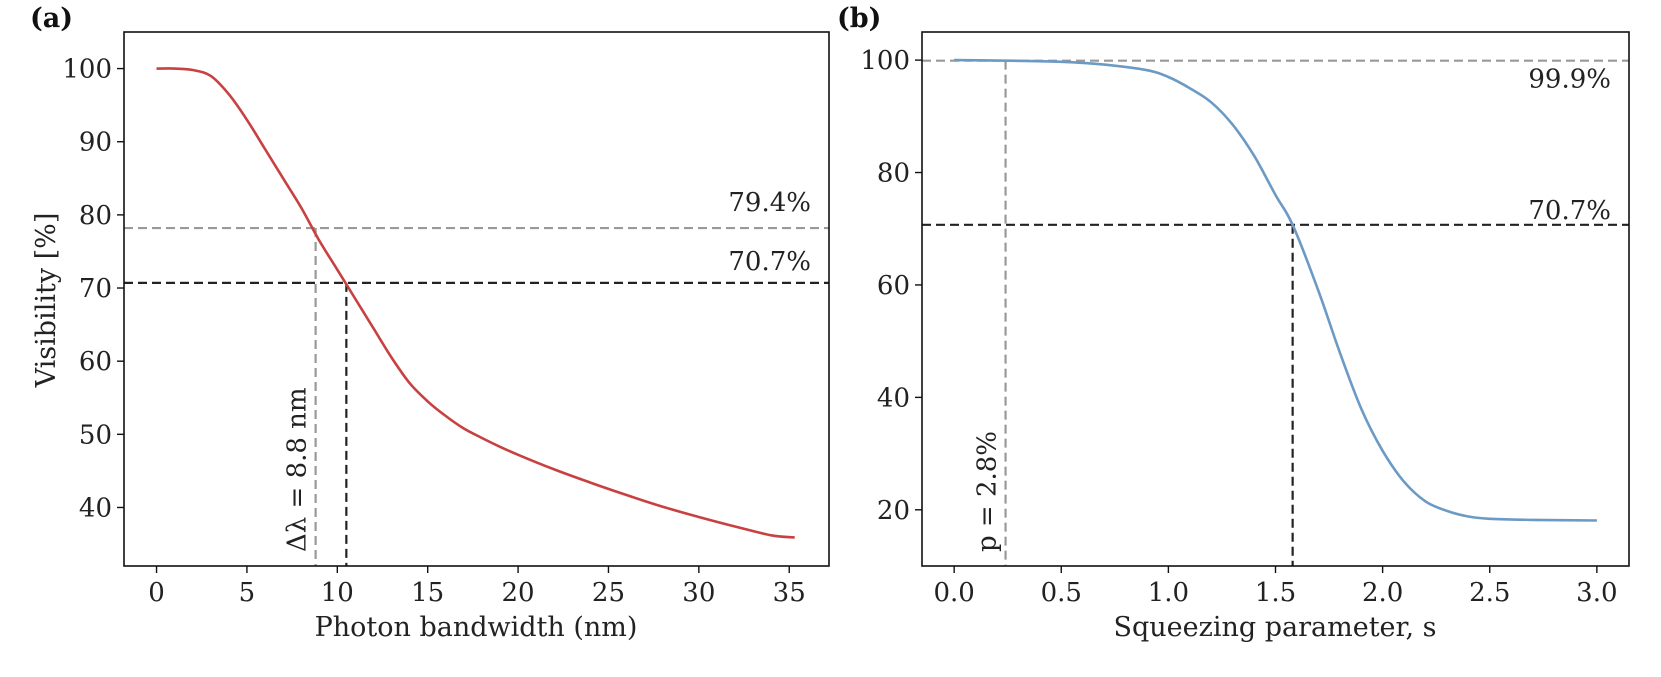  Describe the element at coordinates (95, 362) in the screenshot. I see `panel-a-y-tick-label: 60` at that location.